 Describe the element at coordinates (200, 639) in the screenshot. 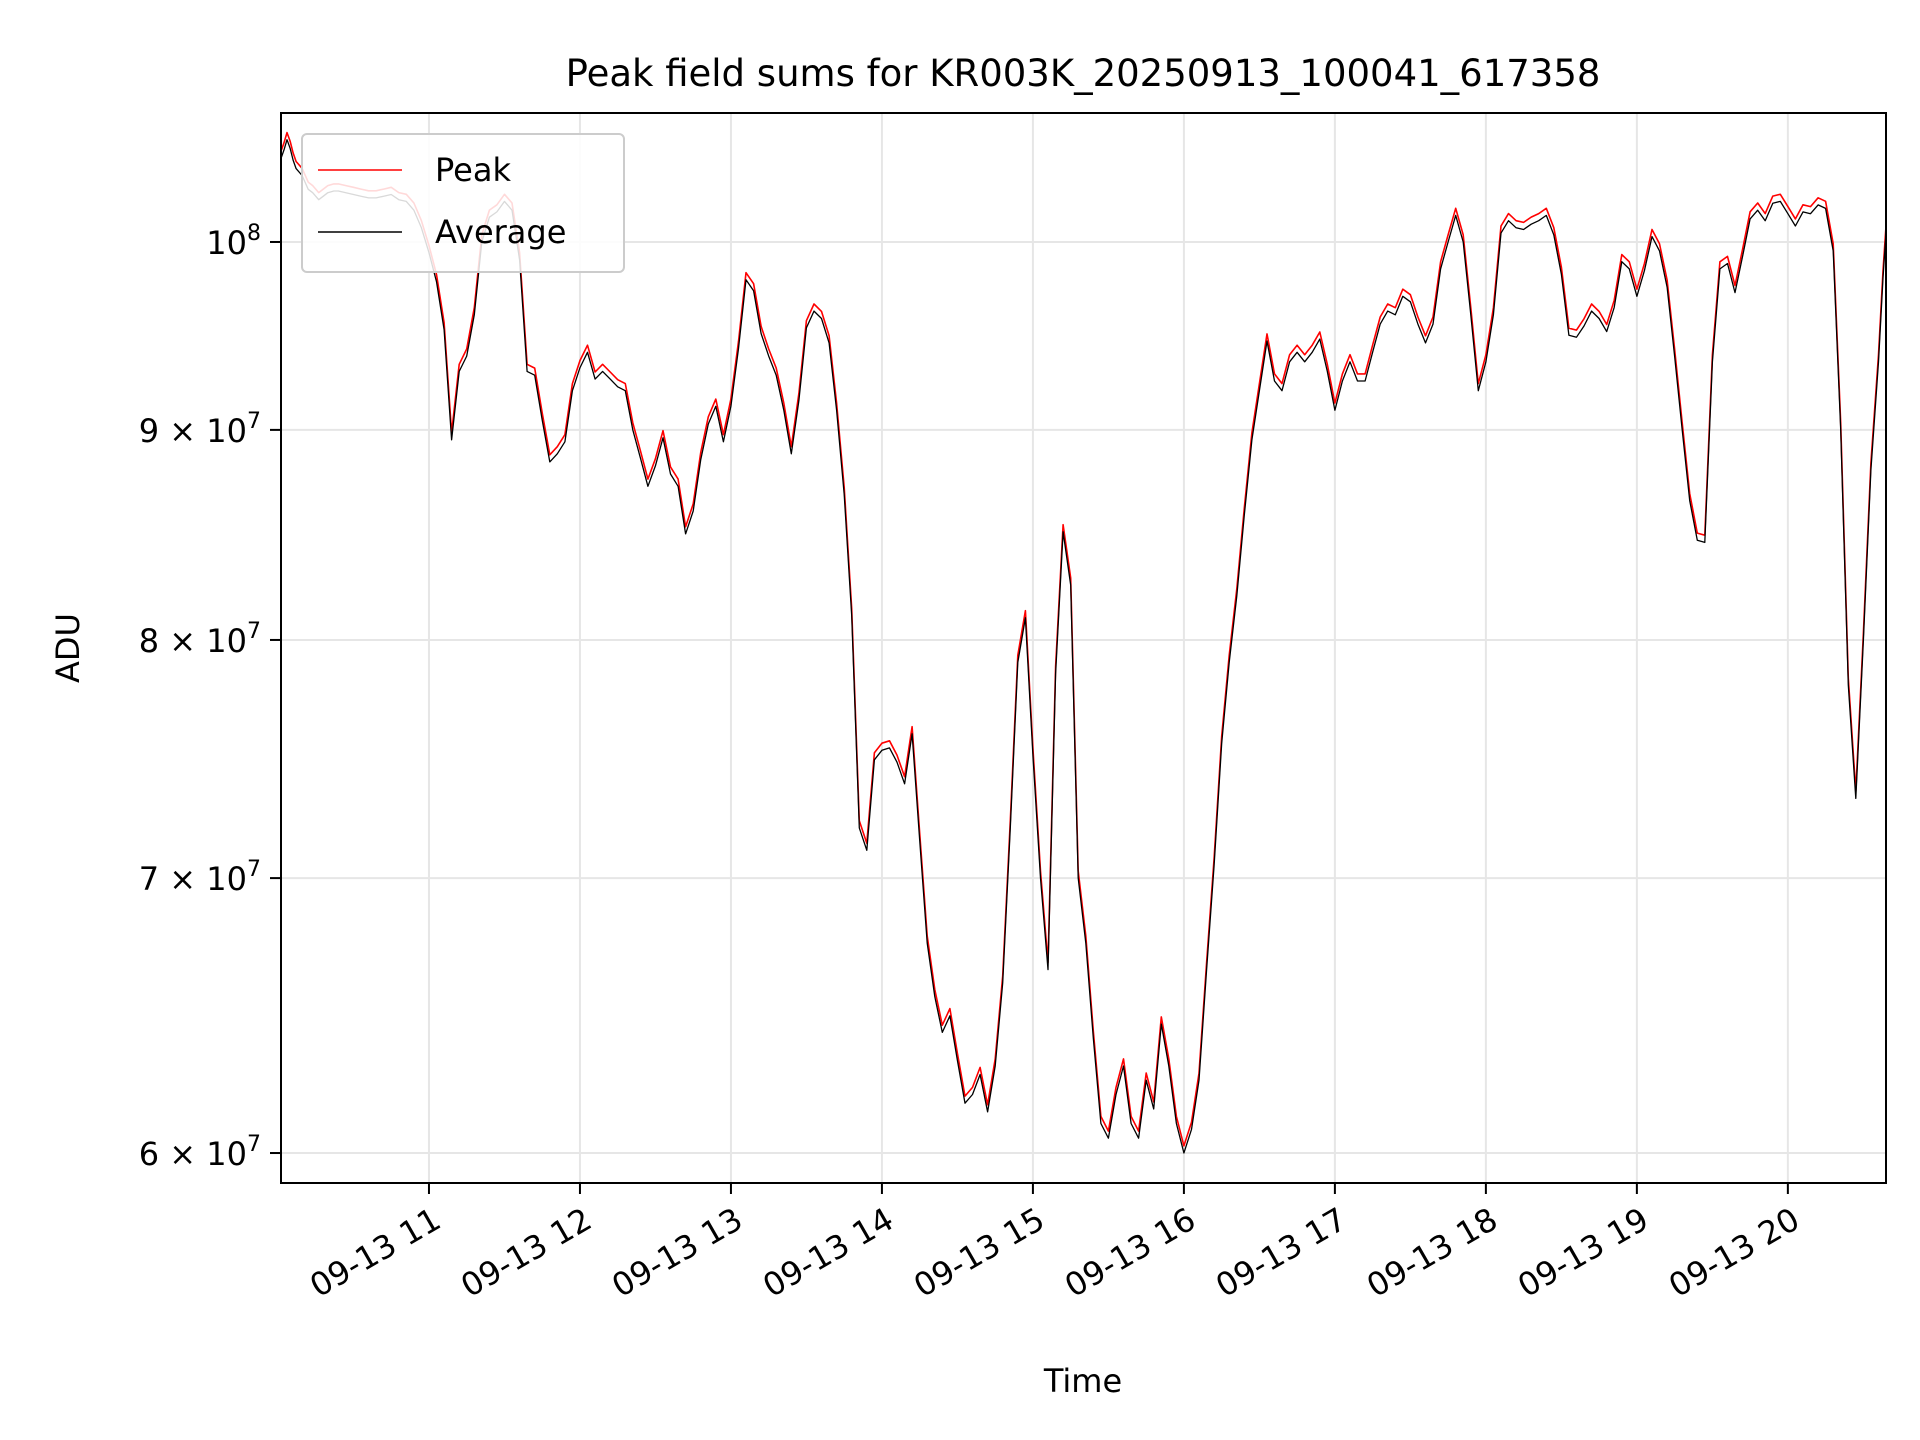

I see `y-tick-label: 8 × 107` at that location.